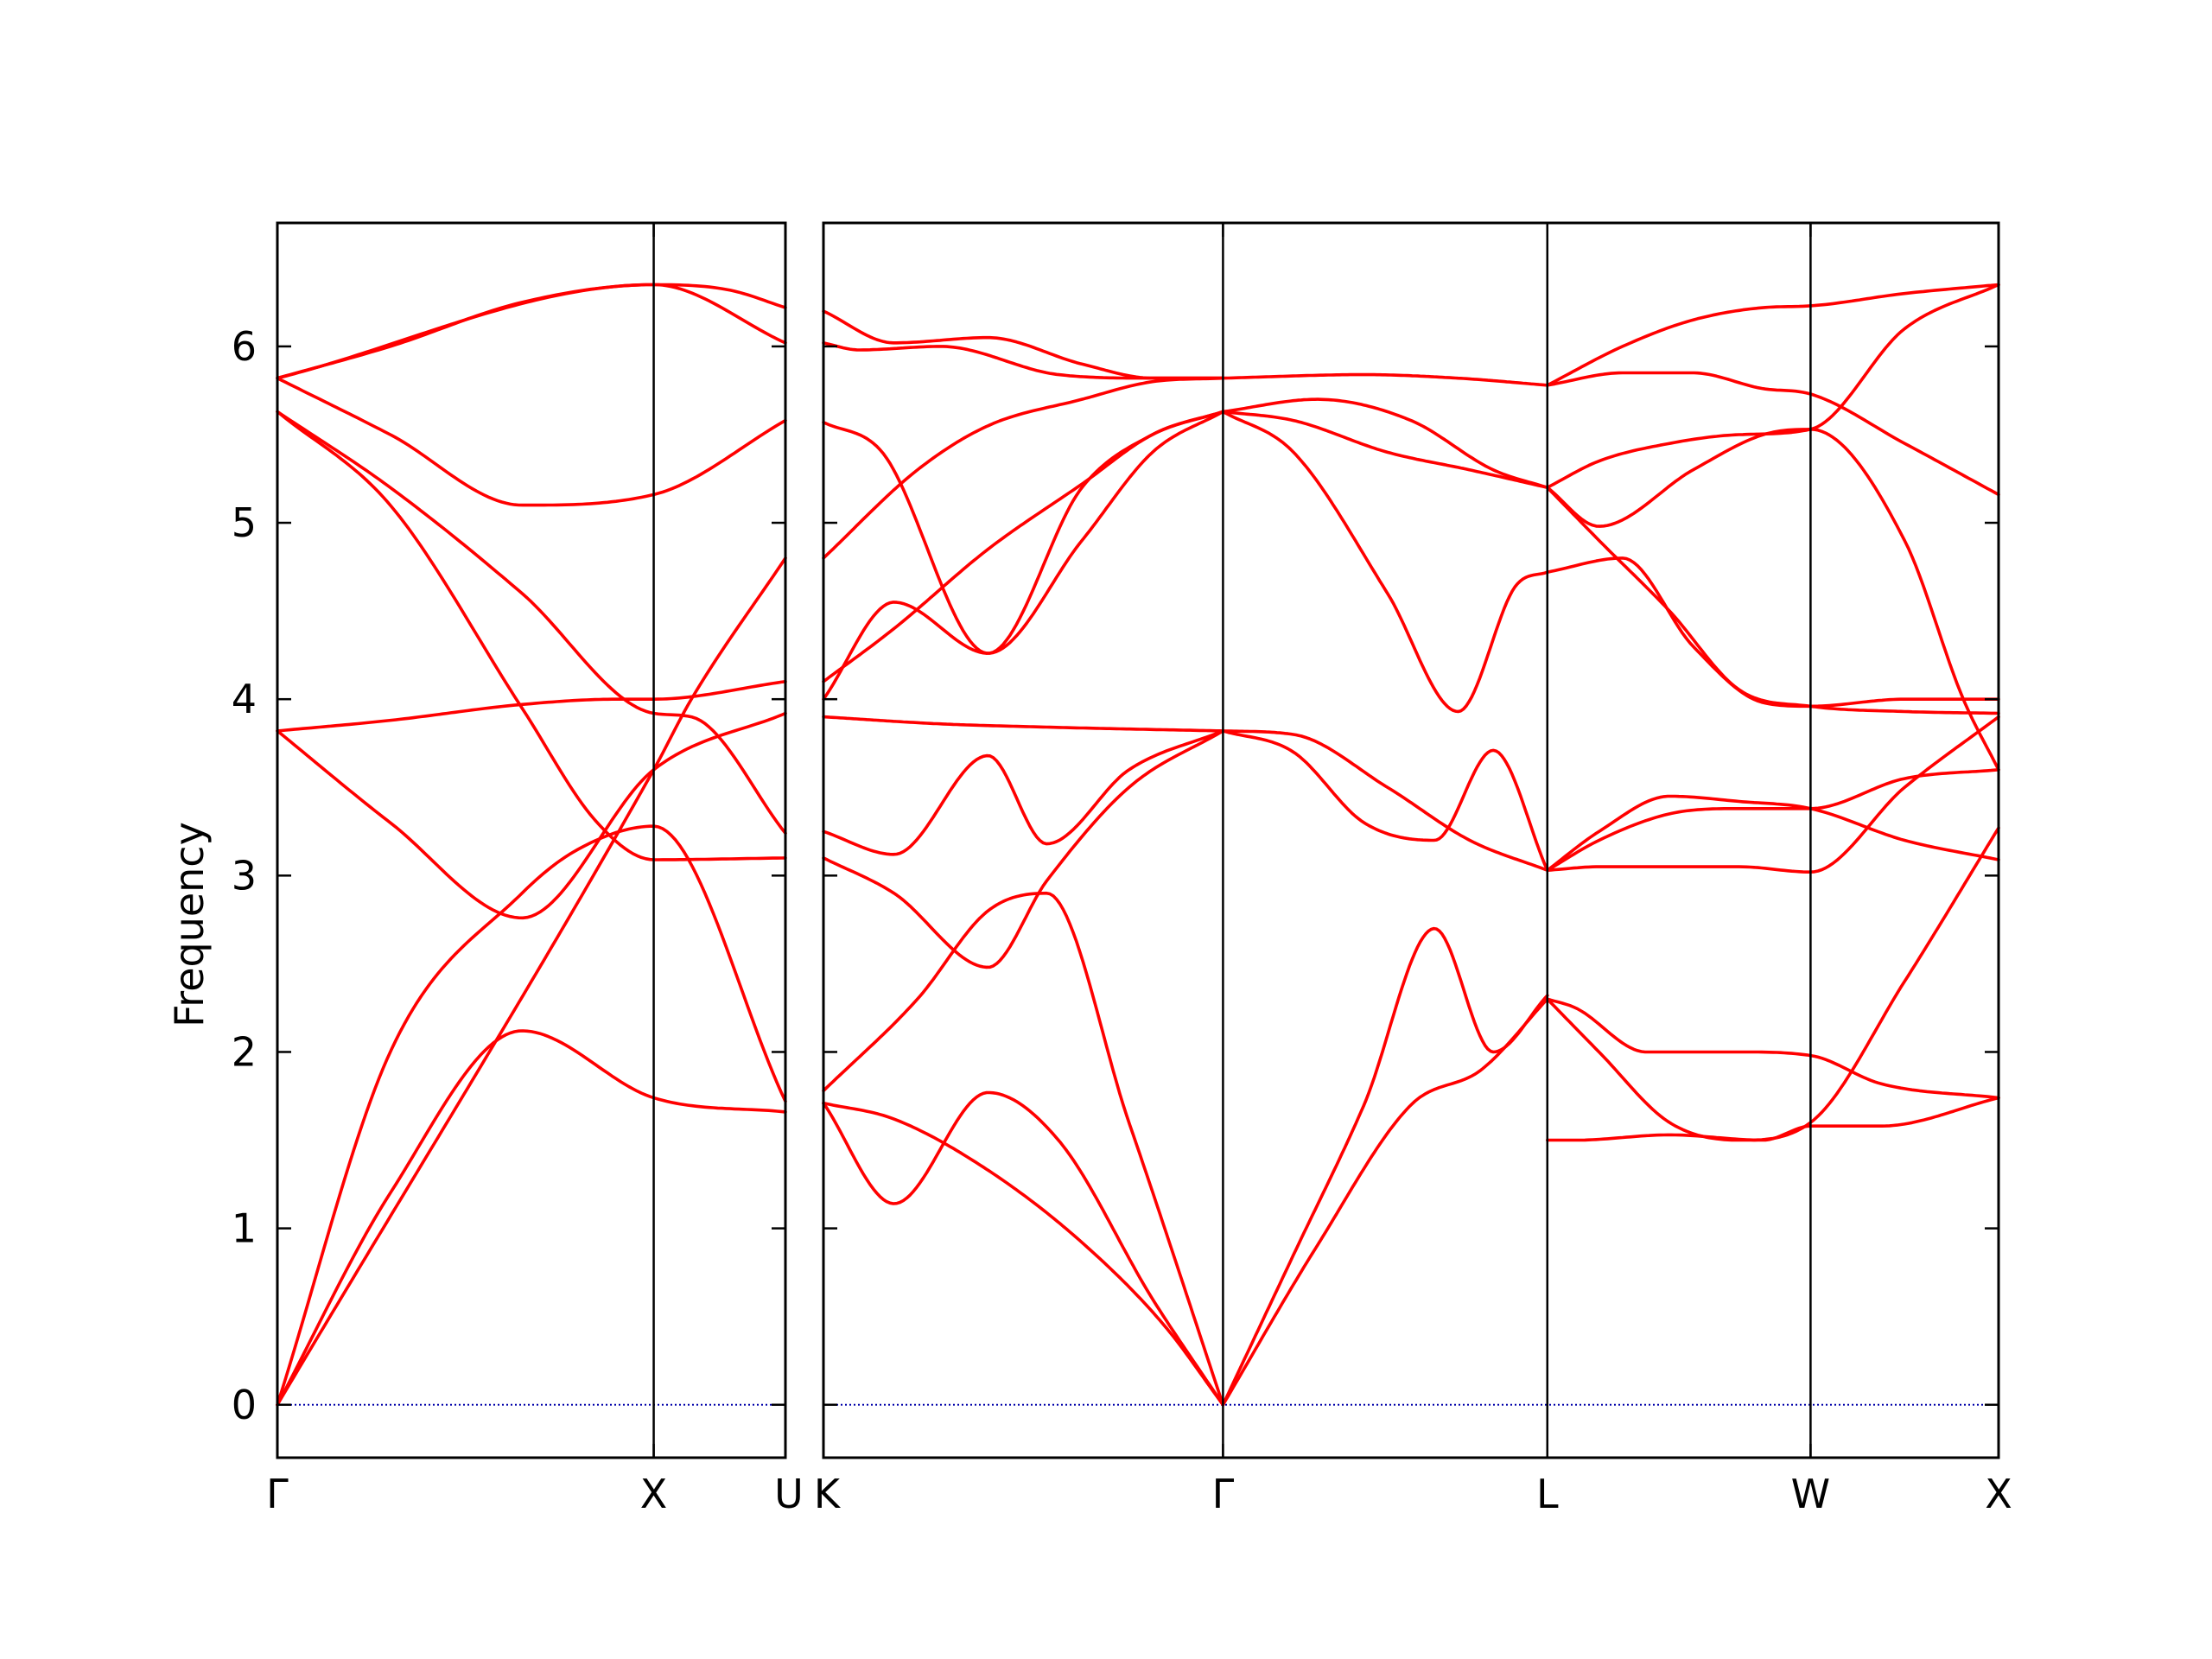  I want to click on k-point-label: L, so click(1547, 1494).